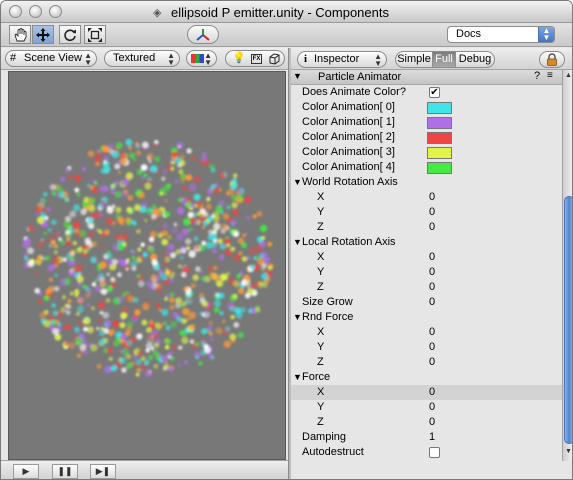  I want to click on scale-tool-icon, so click(95, 34).